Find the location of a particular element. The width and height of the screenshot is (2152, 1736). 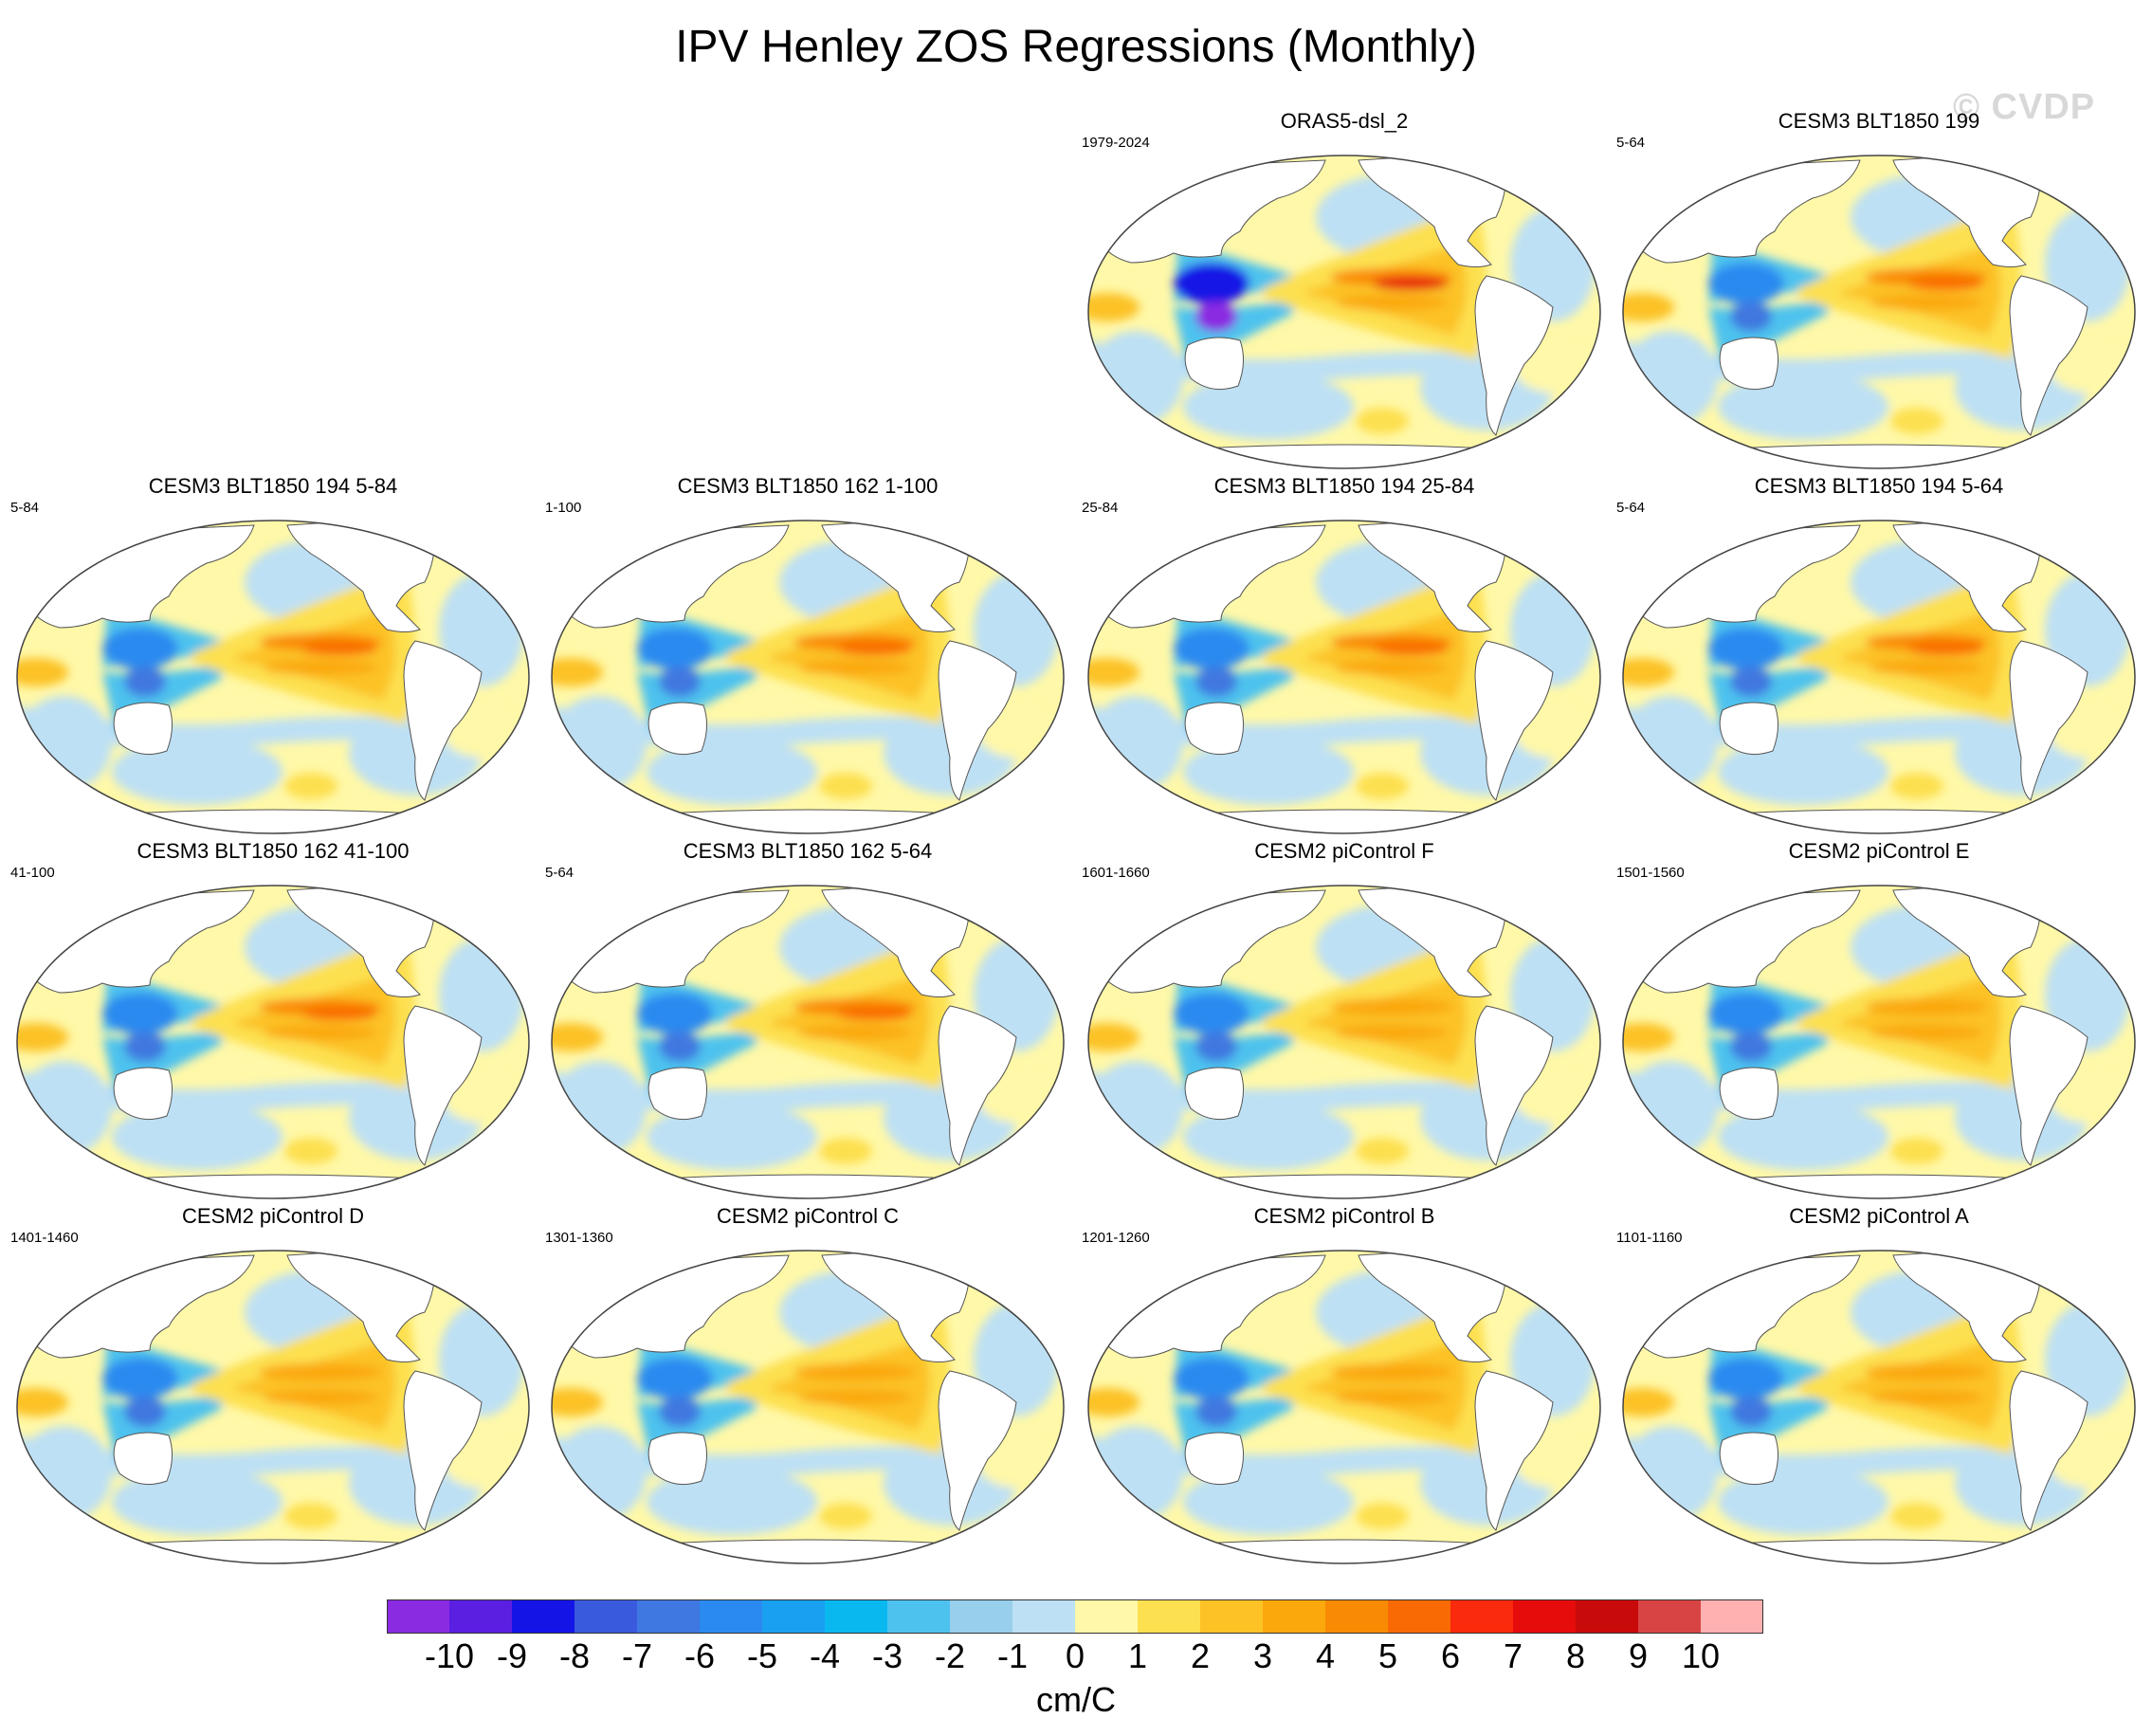

map-panel: CESM2 piControl B 1201-1260 is located at coordinates (1345, 1386).